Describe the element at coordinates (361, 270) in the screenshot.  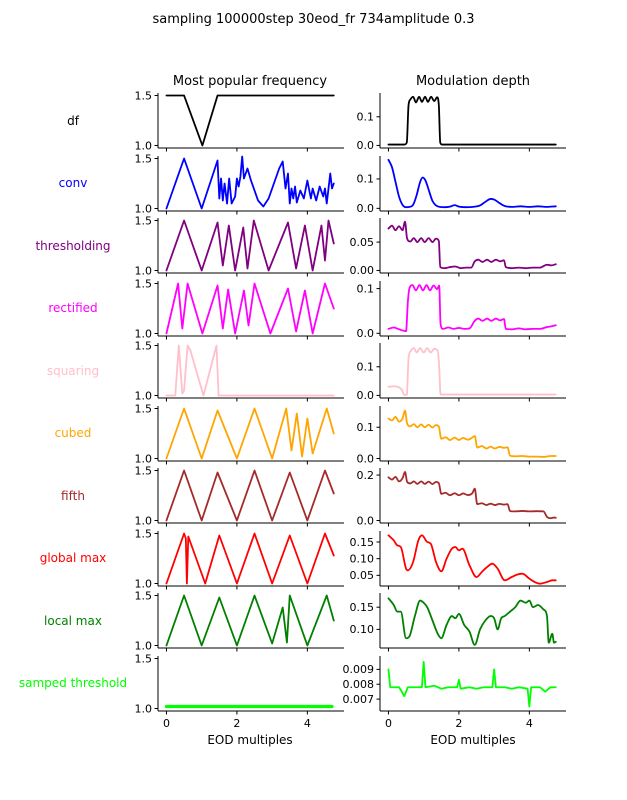
I see `y-tick-label: 0.00` at that location.